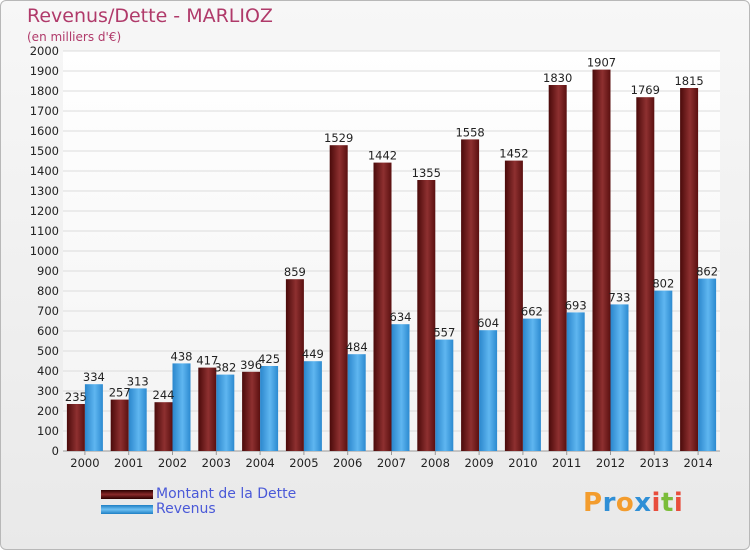  I want to click on data-label: 244, so click(164, 395).